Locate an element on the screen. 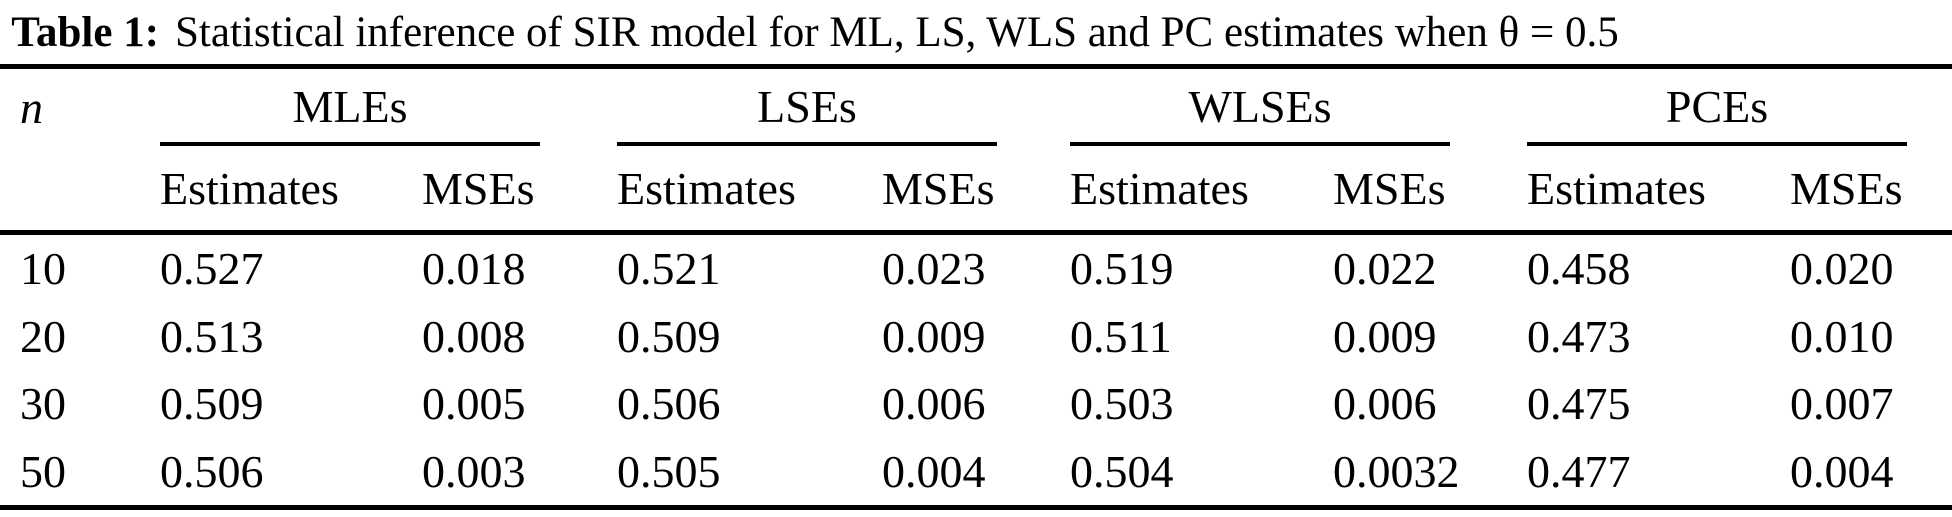 Image resolution: width=1952 pixels, height=517 pixels. group-header-pces-label: PCEs is located at coordinates (1717, 107).